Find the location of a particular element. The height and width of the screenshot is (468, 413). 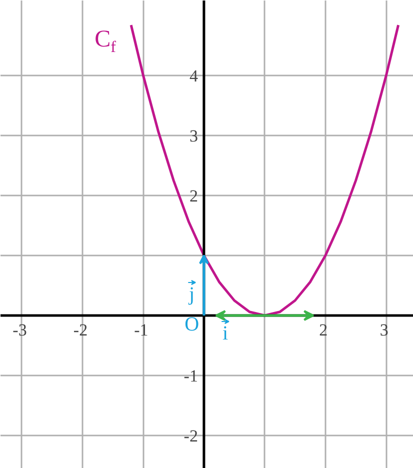

x-tick-label: 3 is located at coordinates (384, 330).